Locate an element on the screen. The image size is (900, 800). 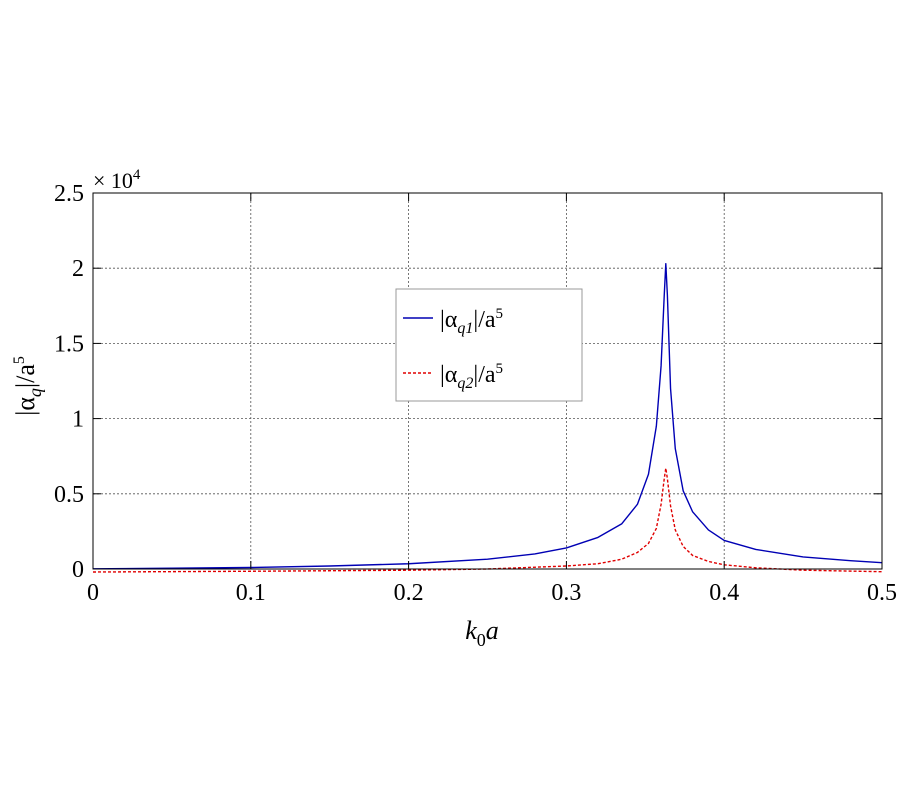
legend-q1-sup: 5 is located at coordinates (500, 314).